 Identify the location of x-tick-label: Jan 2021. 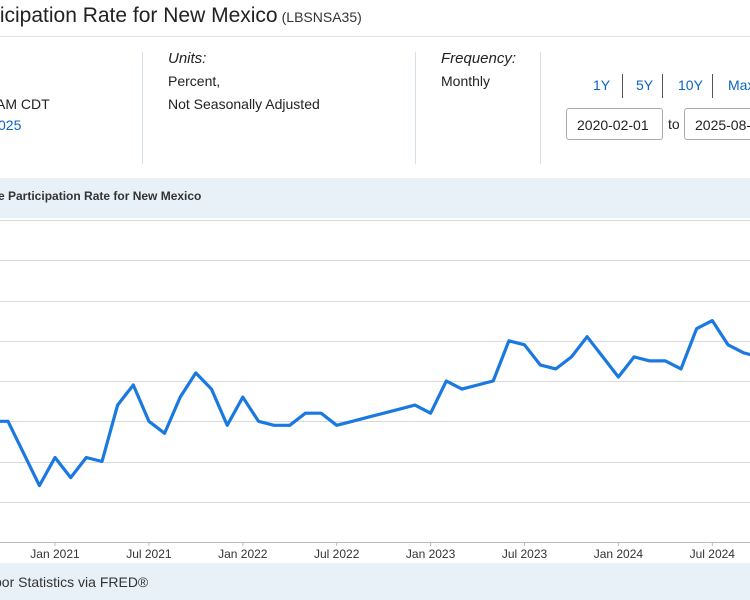
(55, 554).